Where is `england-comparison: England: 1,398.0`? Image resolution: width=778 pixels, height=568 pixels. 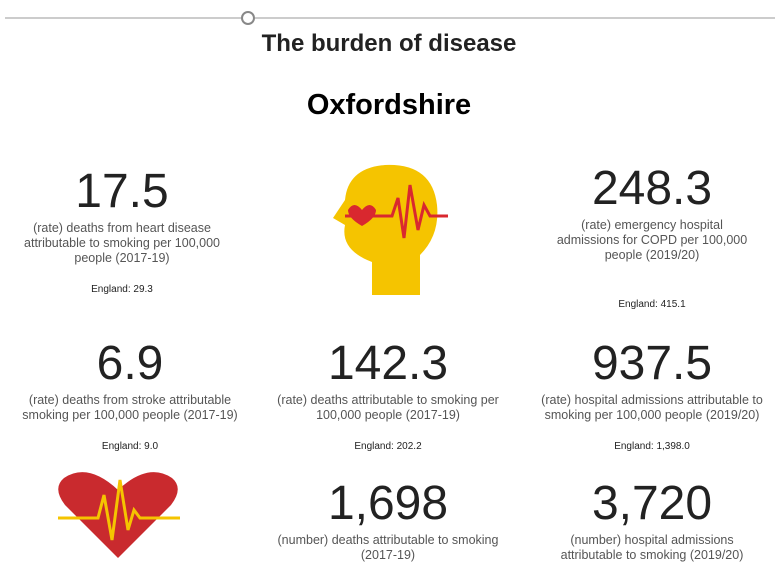
england-comparison: England: 1,398.0 is located at coordinates (652, 446).